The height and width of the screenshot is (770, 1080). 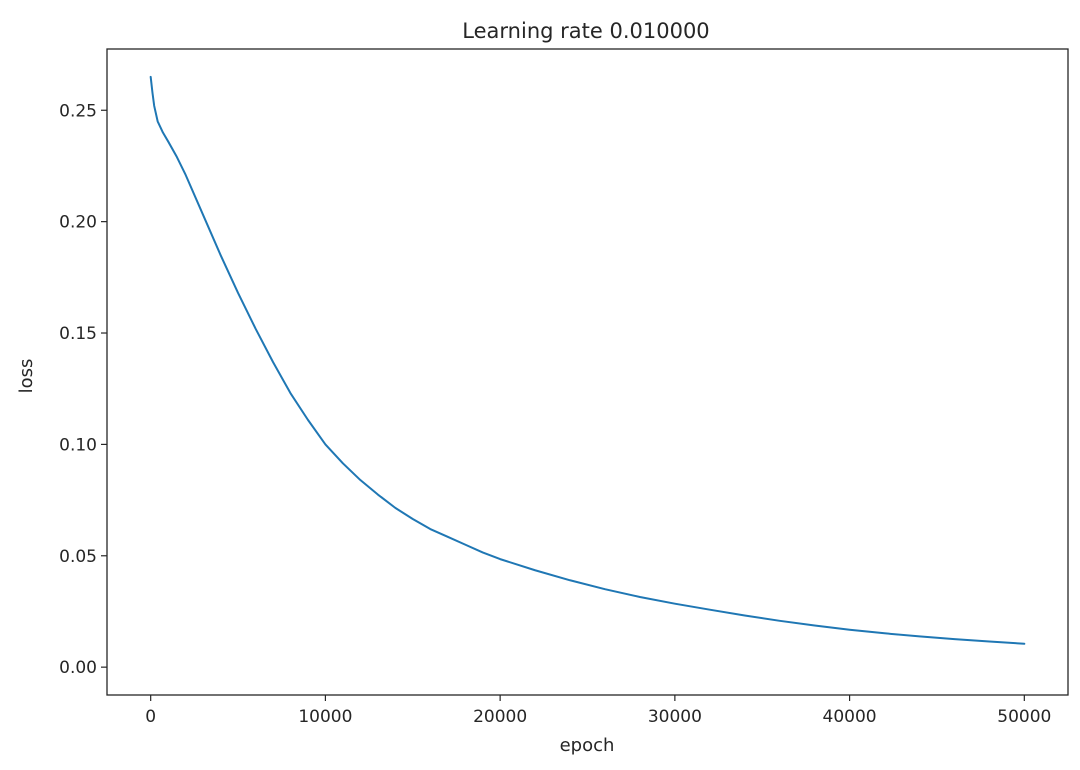 I want to click on y-axis-label: loss, so click(x=26, y=376).